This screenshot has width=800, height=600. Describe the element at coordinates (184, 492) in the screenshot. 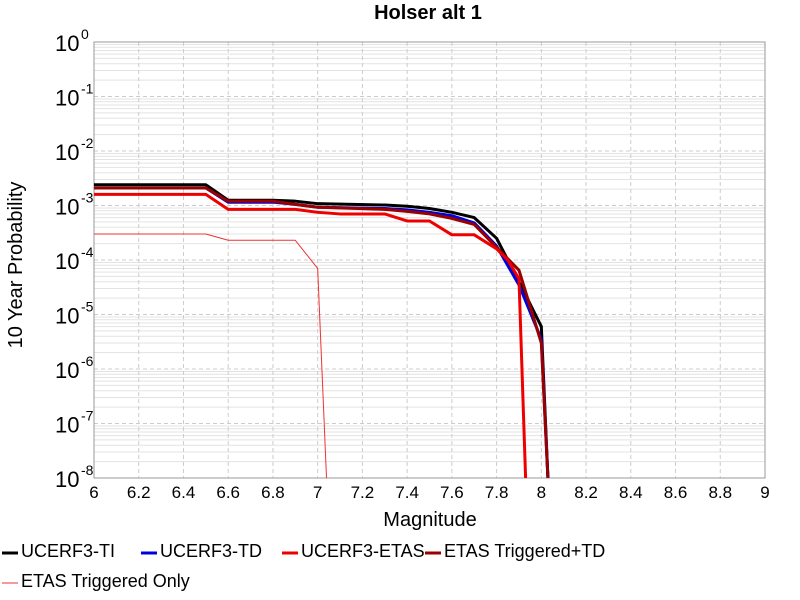

I see `x-tick-label: 6.4` at that location.